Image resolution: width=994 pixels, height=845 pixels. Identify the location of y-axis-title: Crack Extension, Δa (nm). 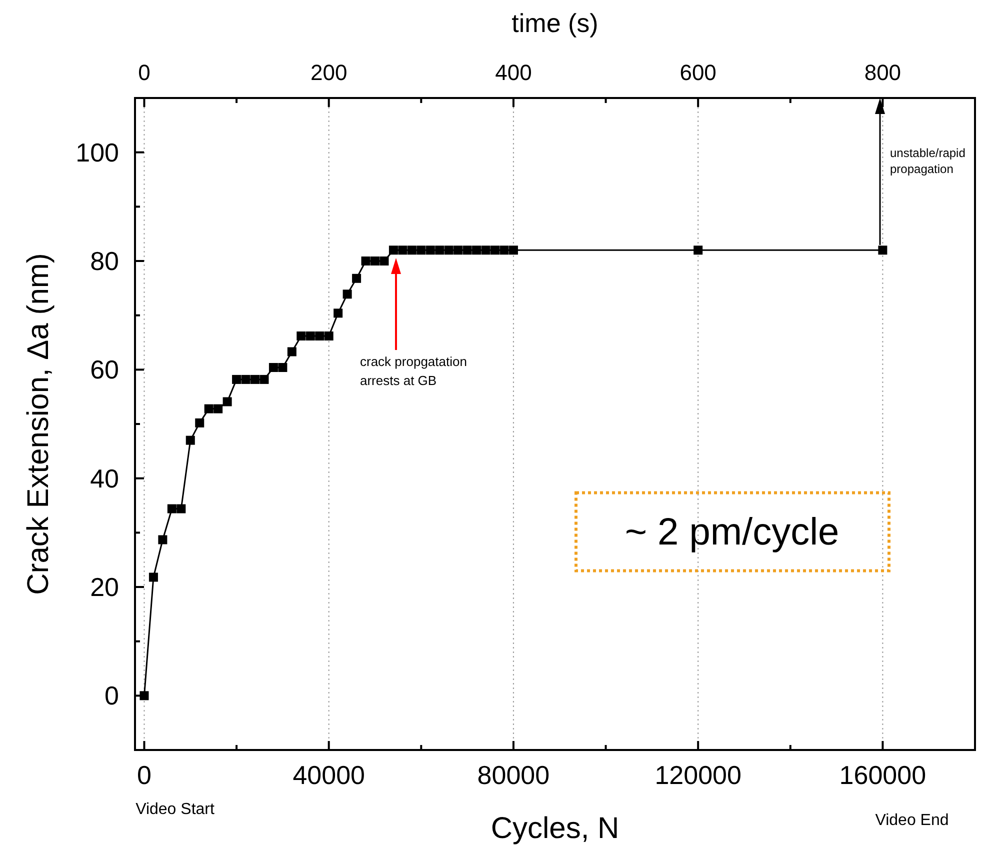
(38, 424).